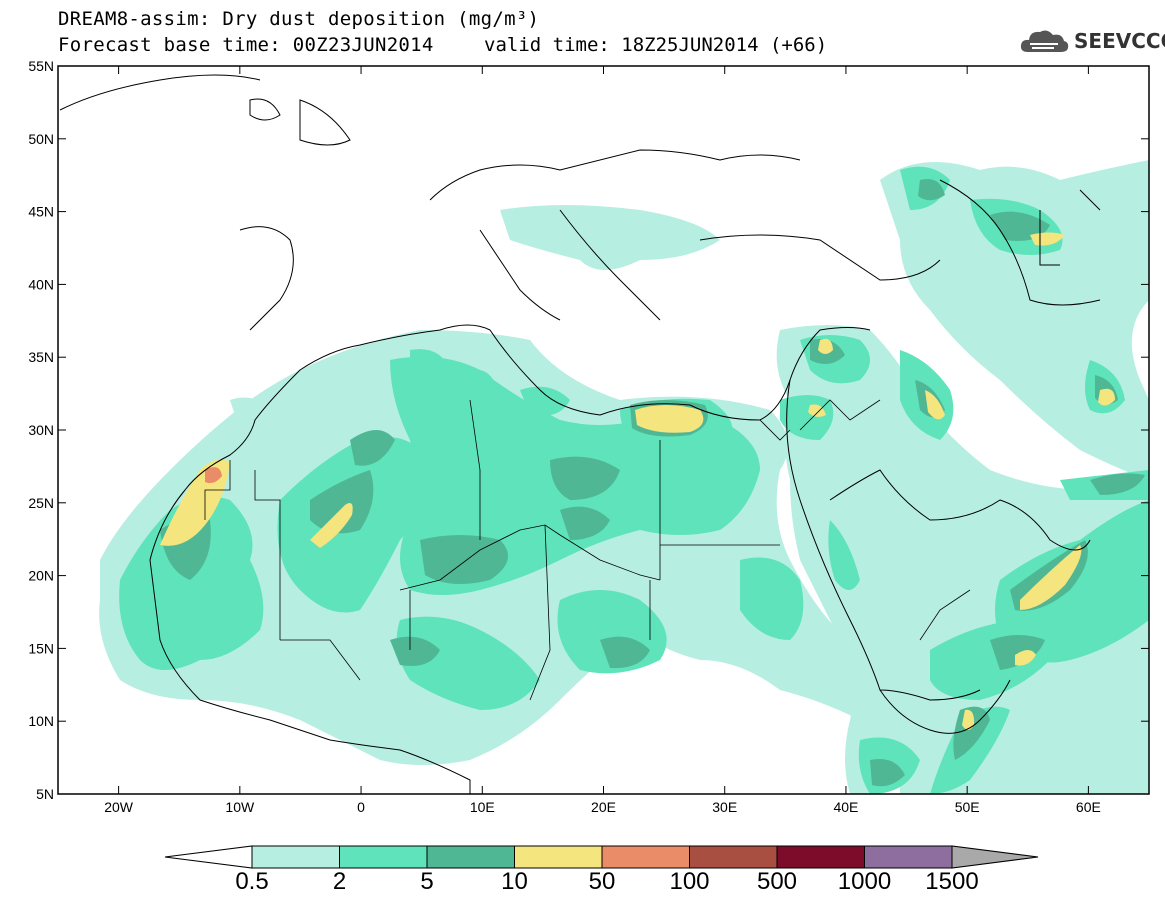 This screenshot has height=907, width=1165. What do you see at coordinates (864, 881) in the screenshot?
I see `colorbar-label: 1000` at bounding box center [864, 881].